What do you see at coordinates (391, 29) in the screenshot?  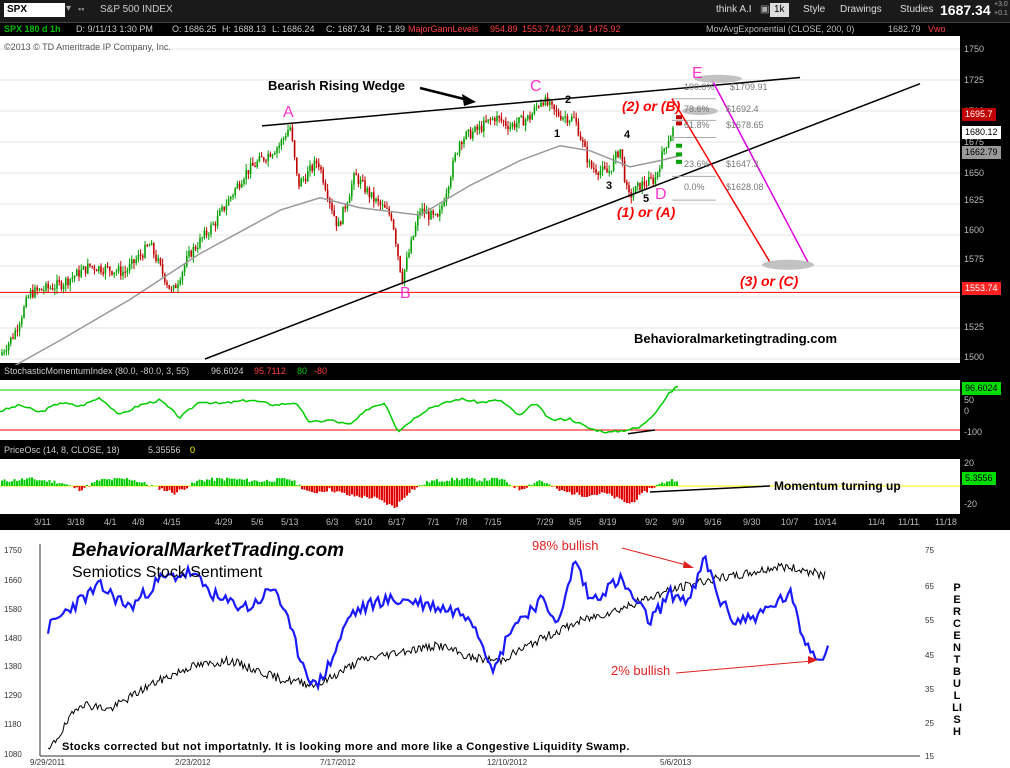 I see `header-range: R: 1.89` at bounding box center [391, 29].